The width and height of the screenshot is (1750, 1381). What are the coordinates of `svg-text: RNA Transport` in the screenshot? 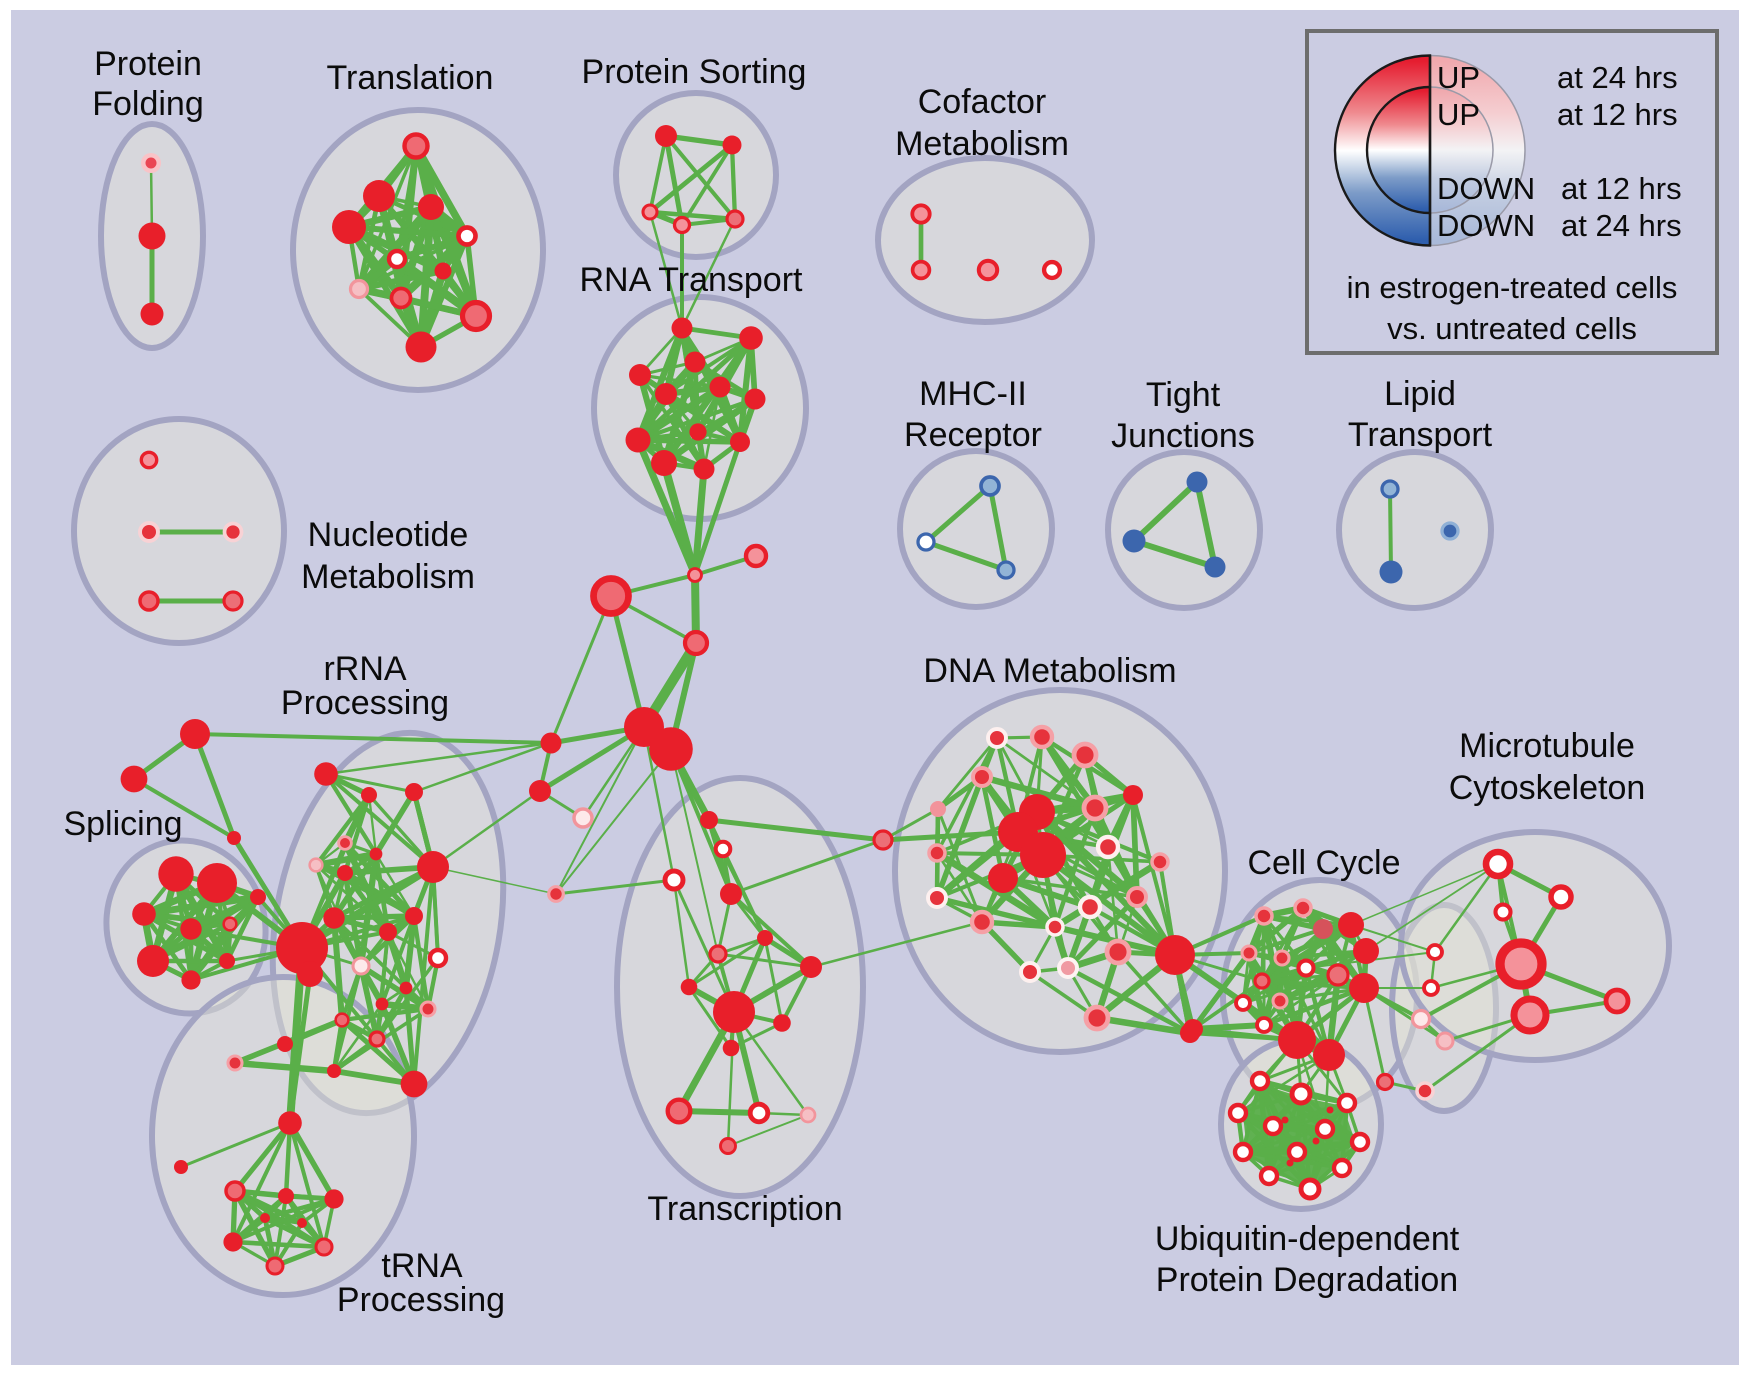 It's located at (692, 280).